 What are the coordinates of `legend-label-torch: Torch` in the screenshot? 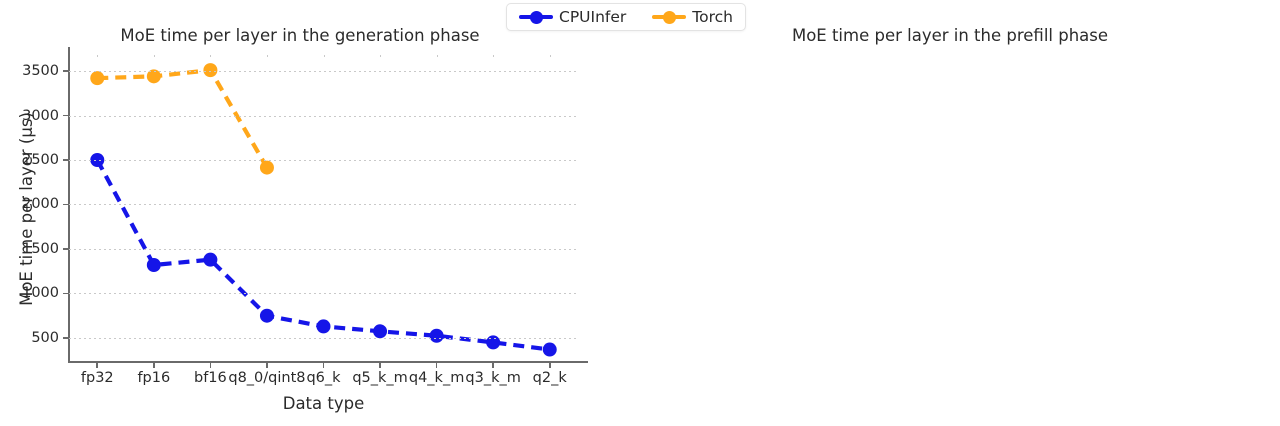 It's located at (712, 17).